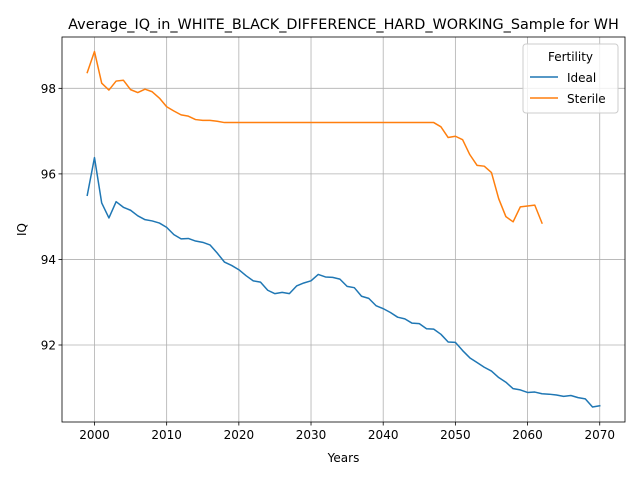  What do you see at coordinates (22, 229) in the screenshot?
I see `y-axis-label: IQ` at bounding box center [22, 229].